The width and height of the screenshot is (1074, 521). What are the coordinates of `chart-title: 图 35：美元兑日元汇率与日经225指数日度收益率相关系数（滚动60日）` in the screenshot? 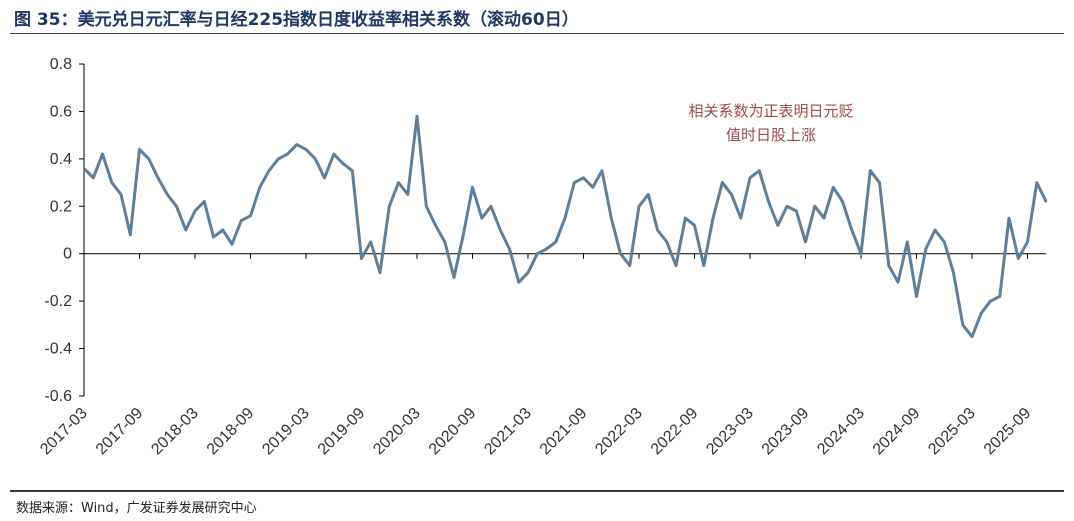 It's located at (296, 20).